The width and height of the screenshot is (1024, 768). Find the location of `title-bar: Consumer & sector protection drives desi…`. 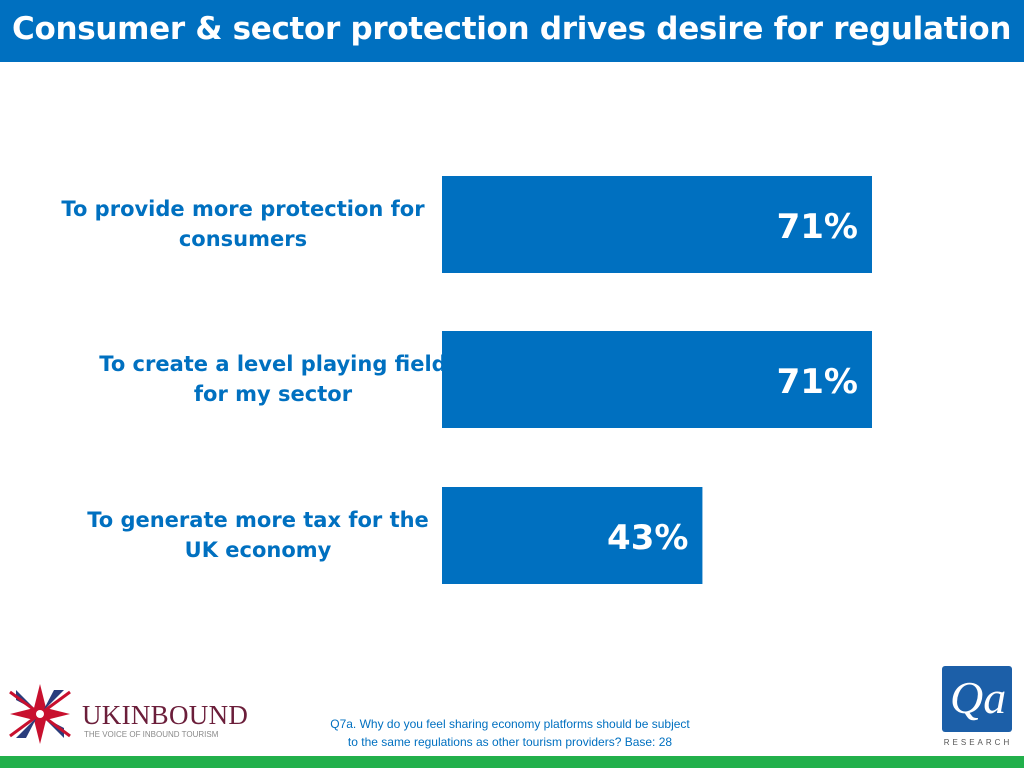

title-bar: Consumer & sector protection drives desi… is located at coordinates (512, 31).